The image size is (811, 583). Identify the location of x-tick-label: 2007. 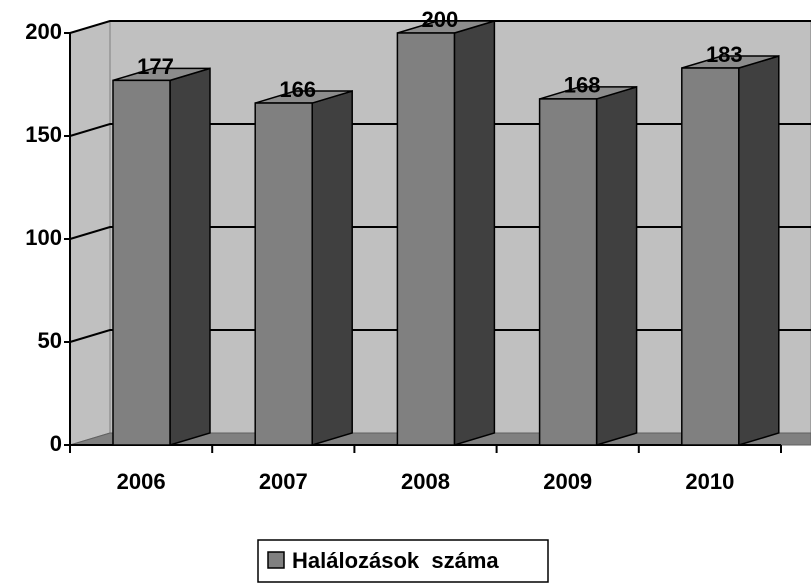
(283, 481).